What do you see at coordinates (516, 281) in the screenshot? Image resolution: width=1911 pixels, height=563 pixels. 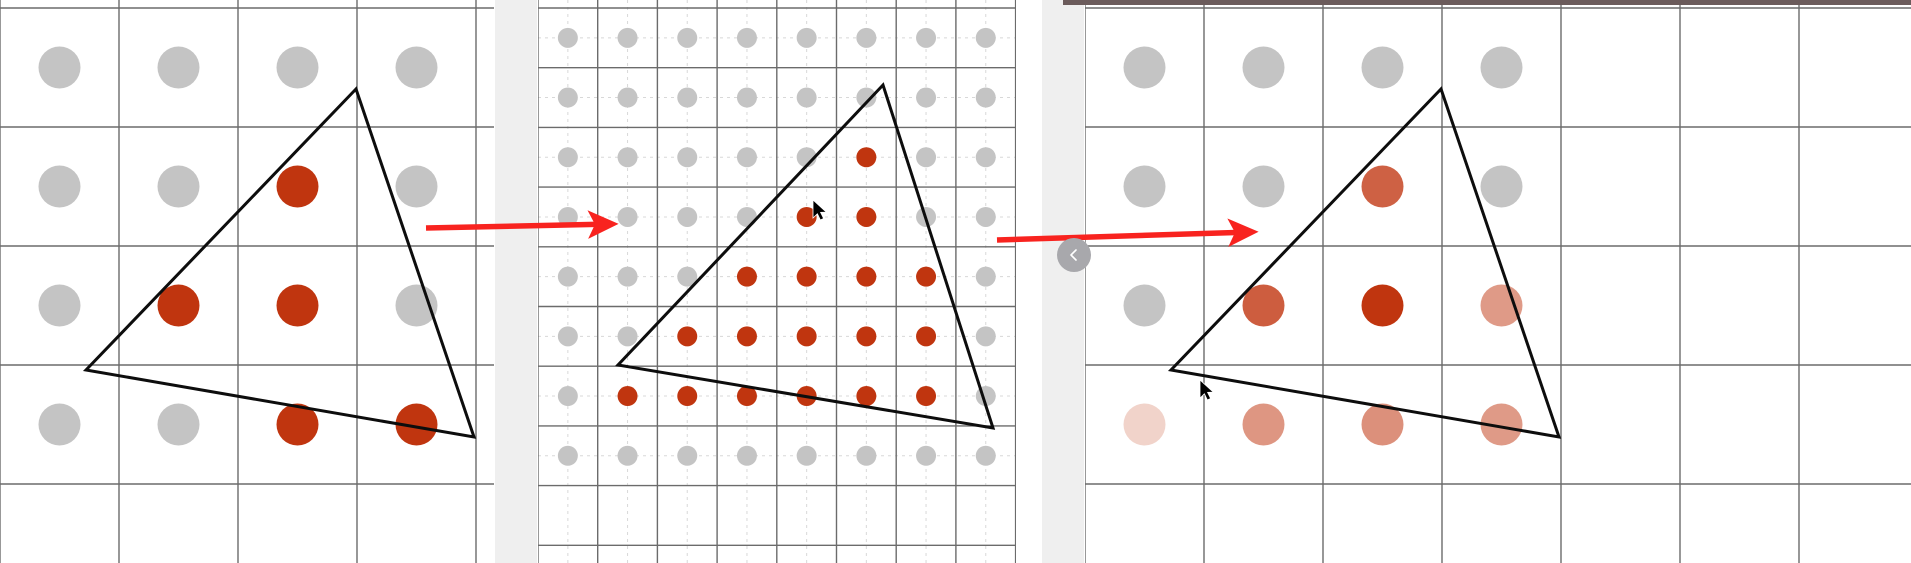 I see `gutter-left` at bounding box center [516, 281].